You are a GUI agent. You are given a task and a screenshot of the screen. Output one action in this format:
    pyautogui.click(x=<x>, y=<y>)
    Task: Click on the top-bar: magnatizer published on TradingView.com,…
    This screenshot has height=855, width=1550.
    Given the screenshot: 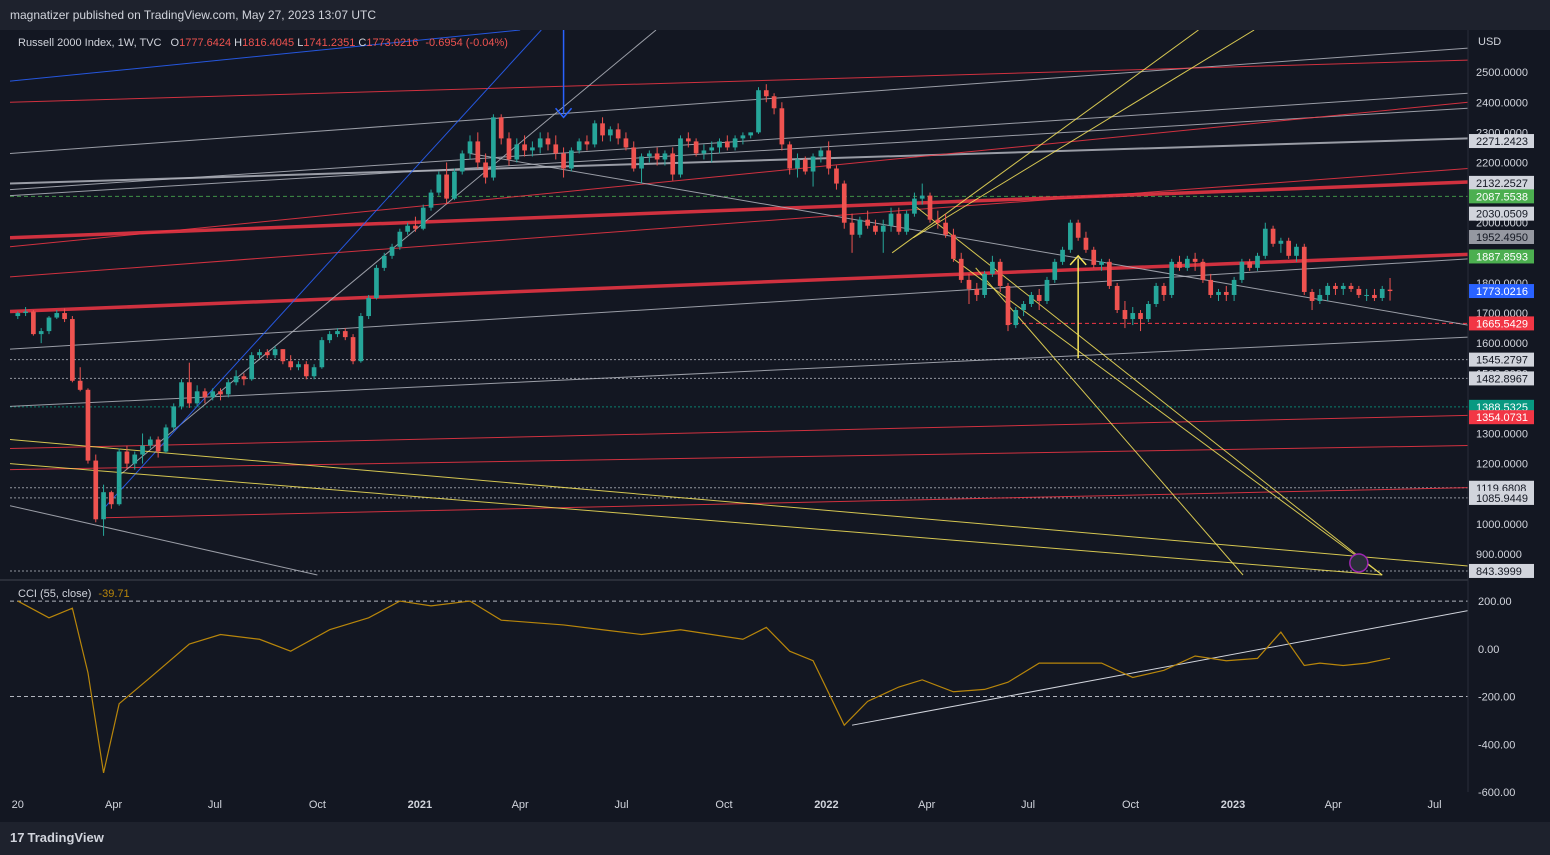 What is the action you would take?
    pyautogui.click(x=775, y=15)
    